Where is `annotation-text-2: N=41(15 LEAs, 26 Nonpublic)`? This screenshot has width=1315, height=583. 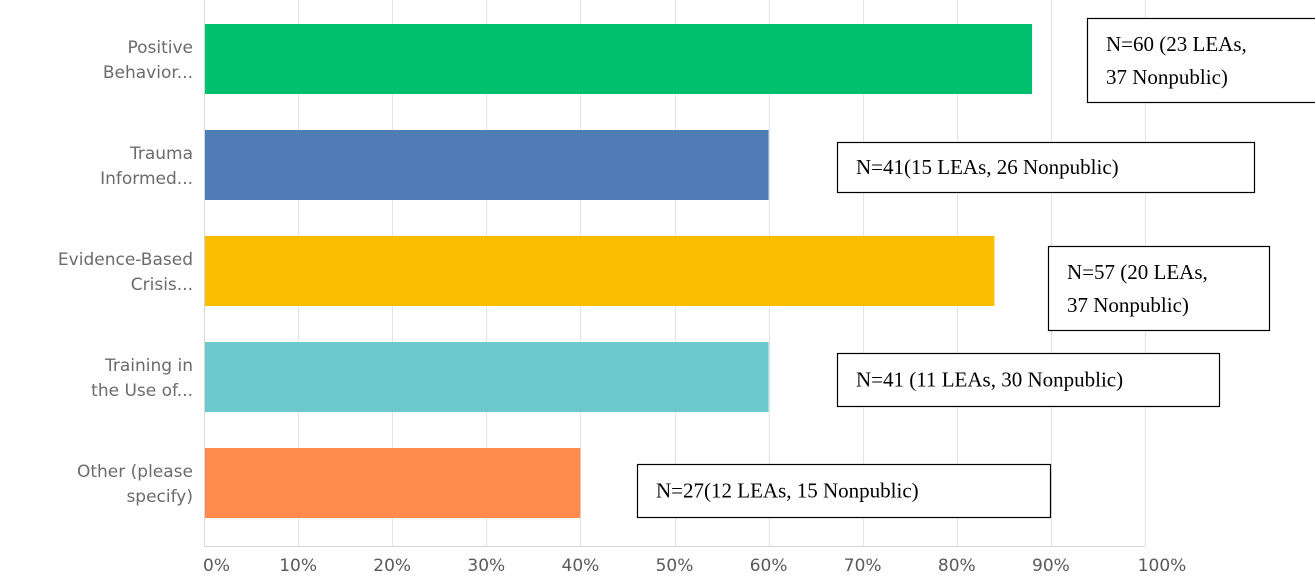 annotation-text-2: N=41(15 LEAs, 26 Nonpublic) is located at coordinates (987, 167).